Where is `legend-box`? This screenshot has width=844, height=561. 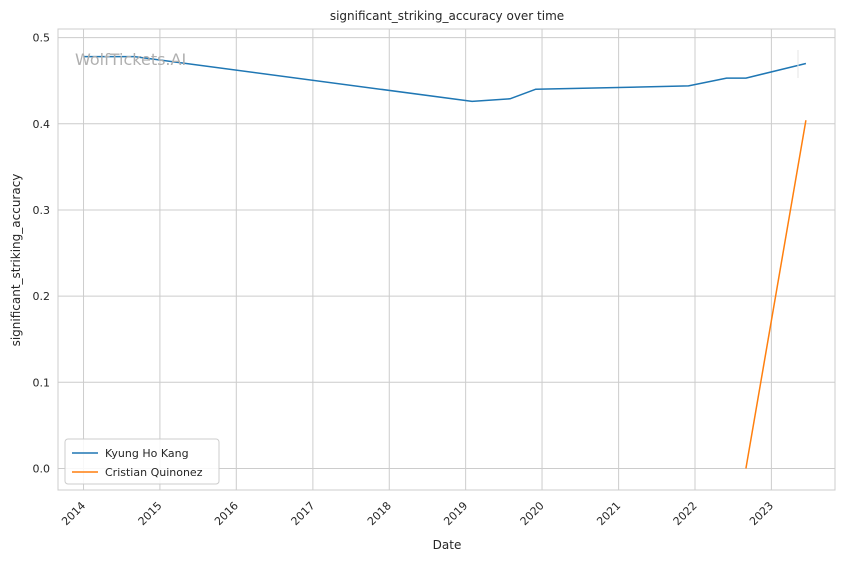
legend-box is located at coordinates (142, 461).